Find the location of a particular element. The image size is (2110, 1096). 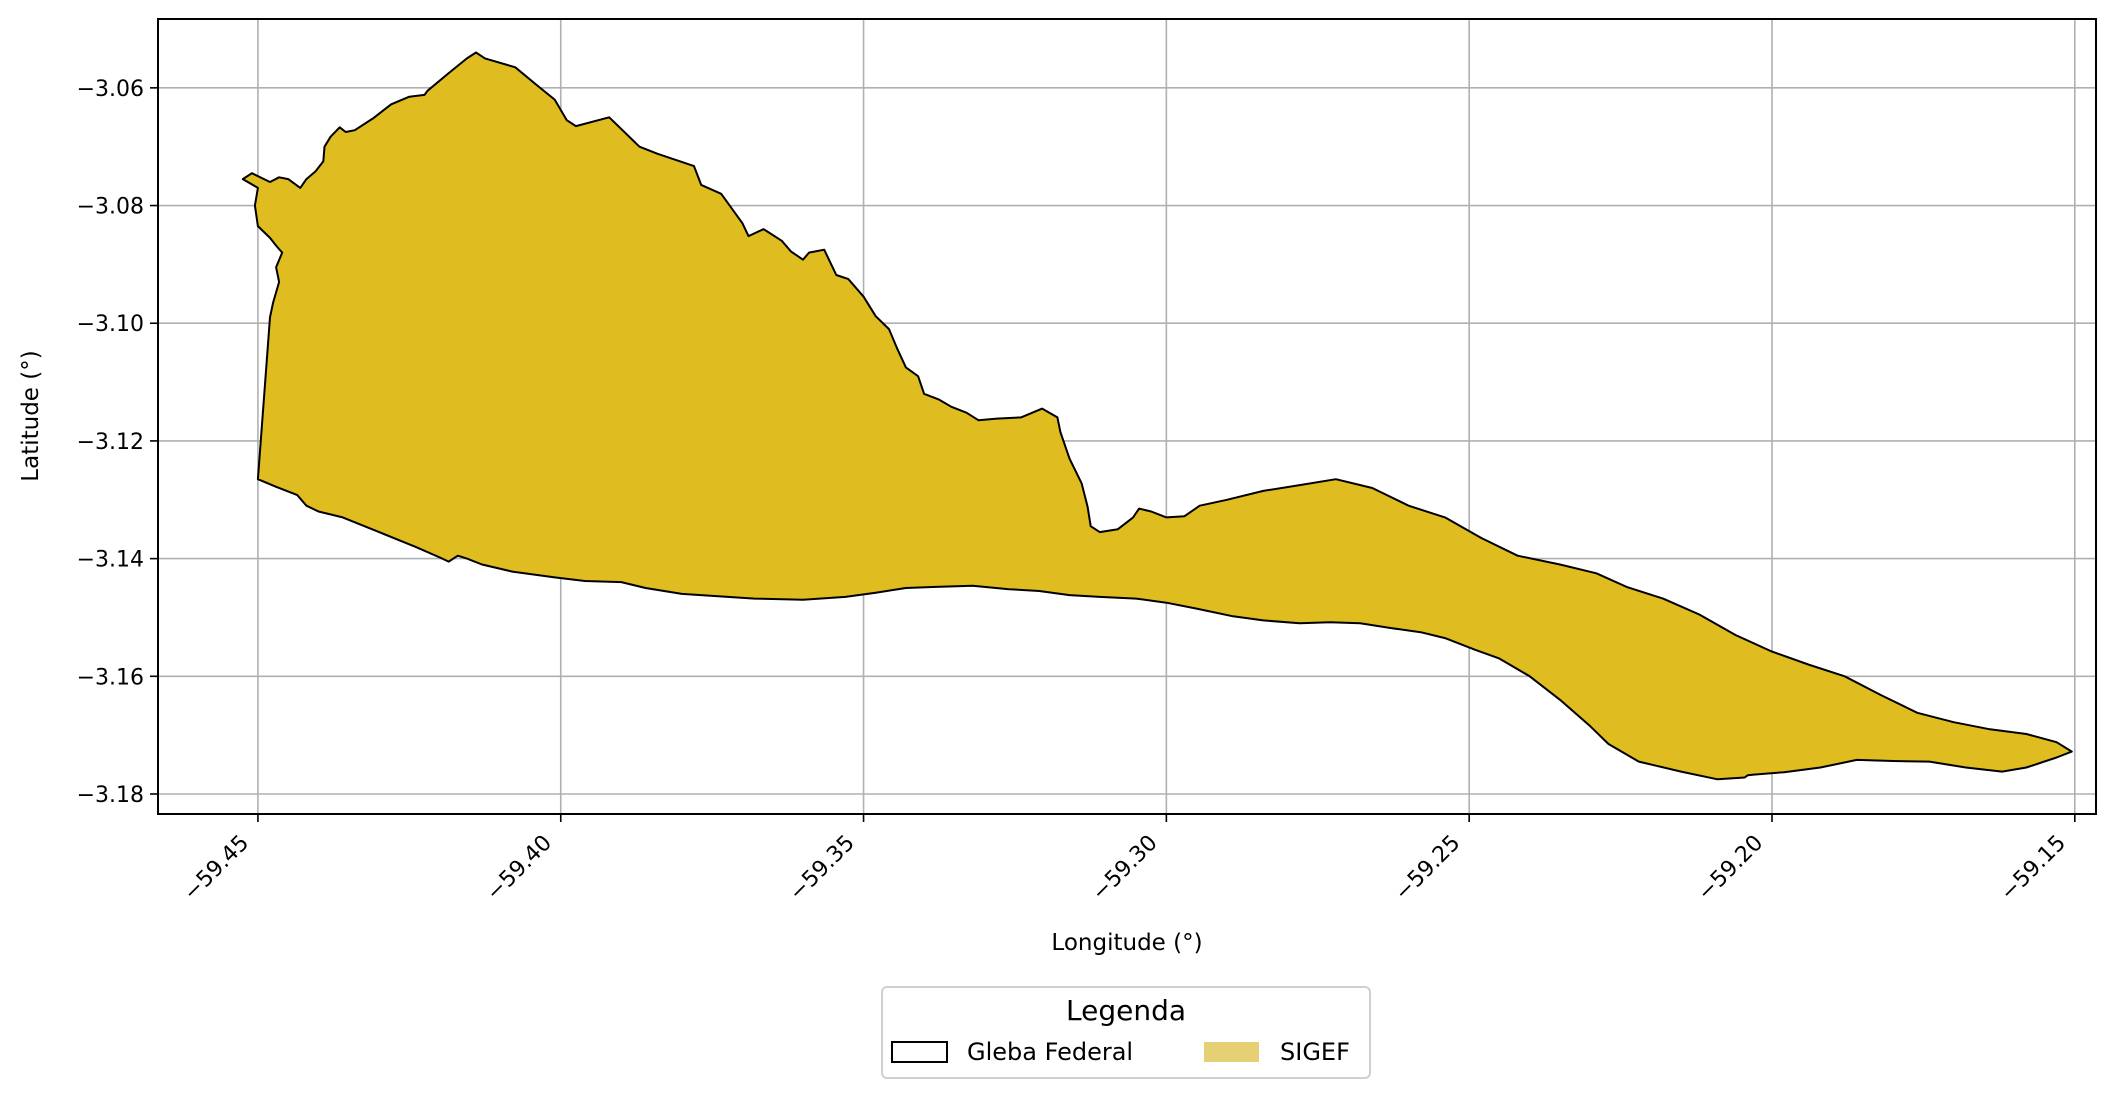

y-tick-label: −3.08 is located at coordinates (110, 207).